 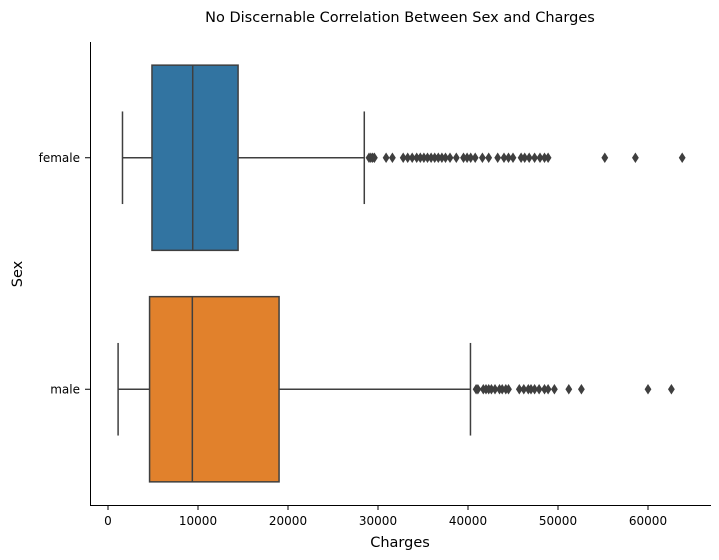 I want to click on x-tick-label: 0, so click(x=108, y=521).